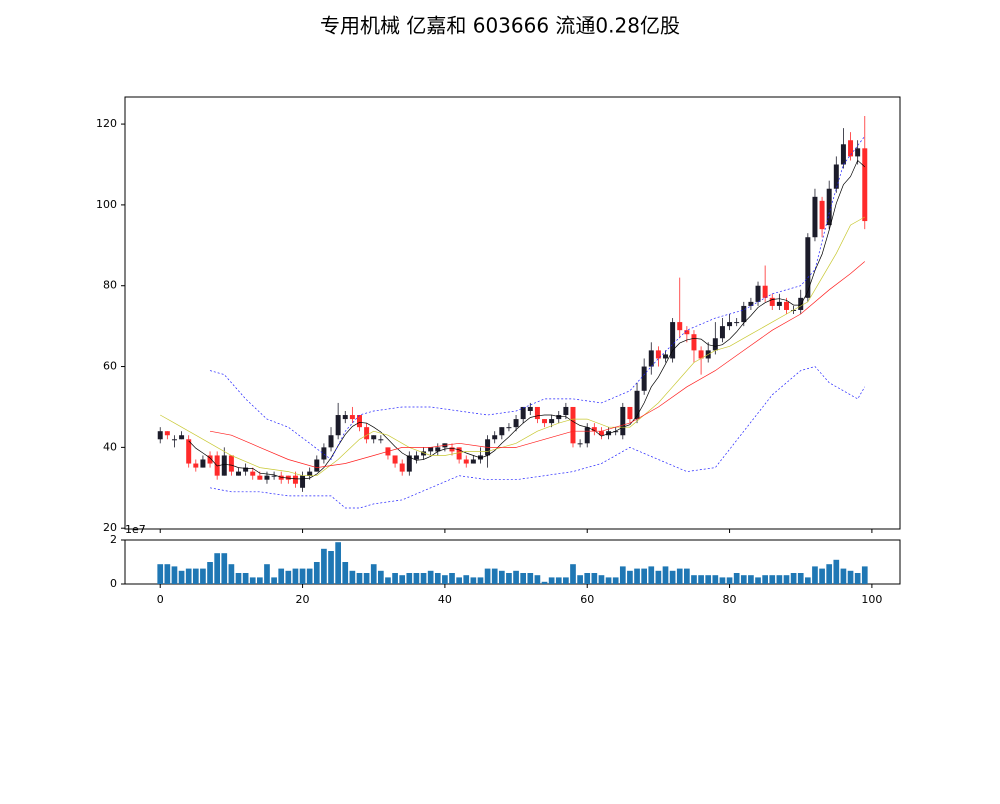  What do you see at coordinates (113, 583) in the screenshot?
I see `volume-y-tick-label: 0` at bounding box center [113, 583].